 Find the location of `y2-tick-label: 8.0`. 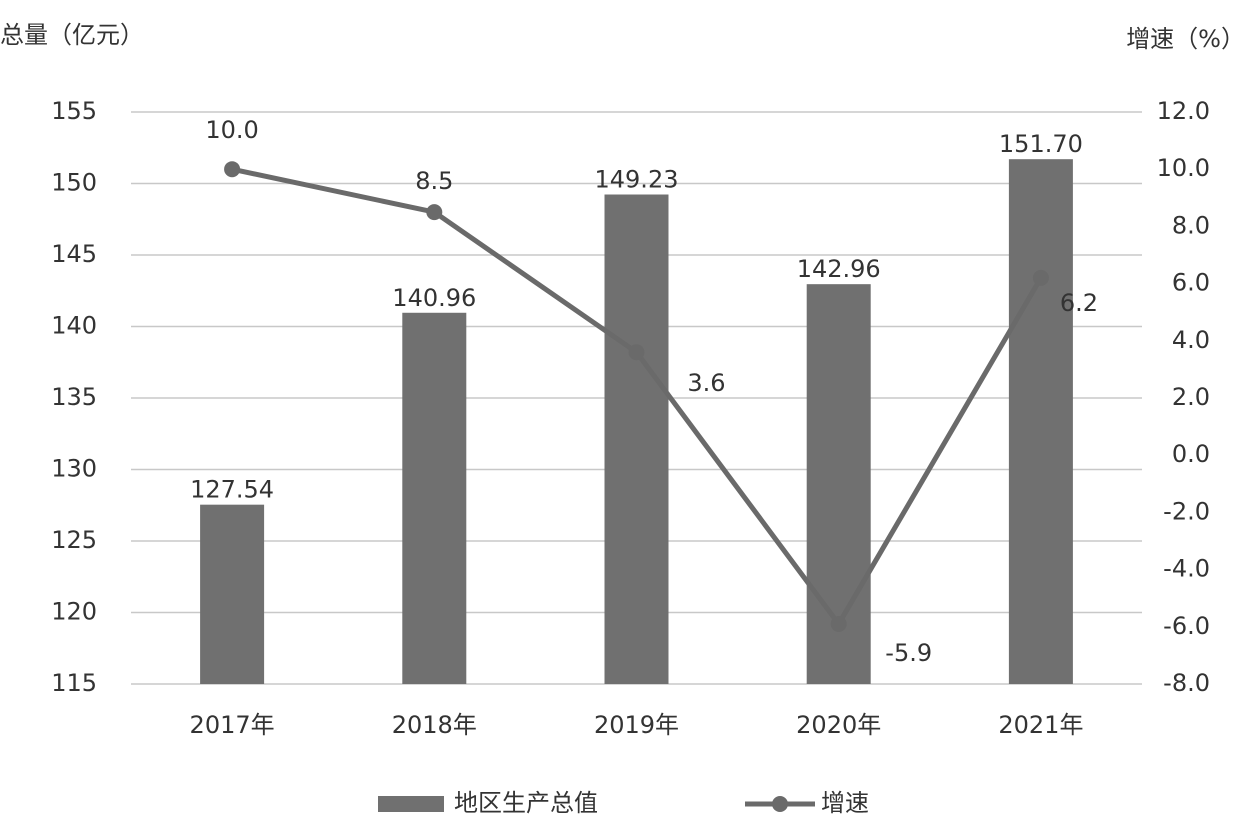

y2-tick-label: 8.0 is located at coordinates (1191, 225).